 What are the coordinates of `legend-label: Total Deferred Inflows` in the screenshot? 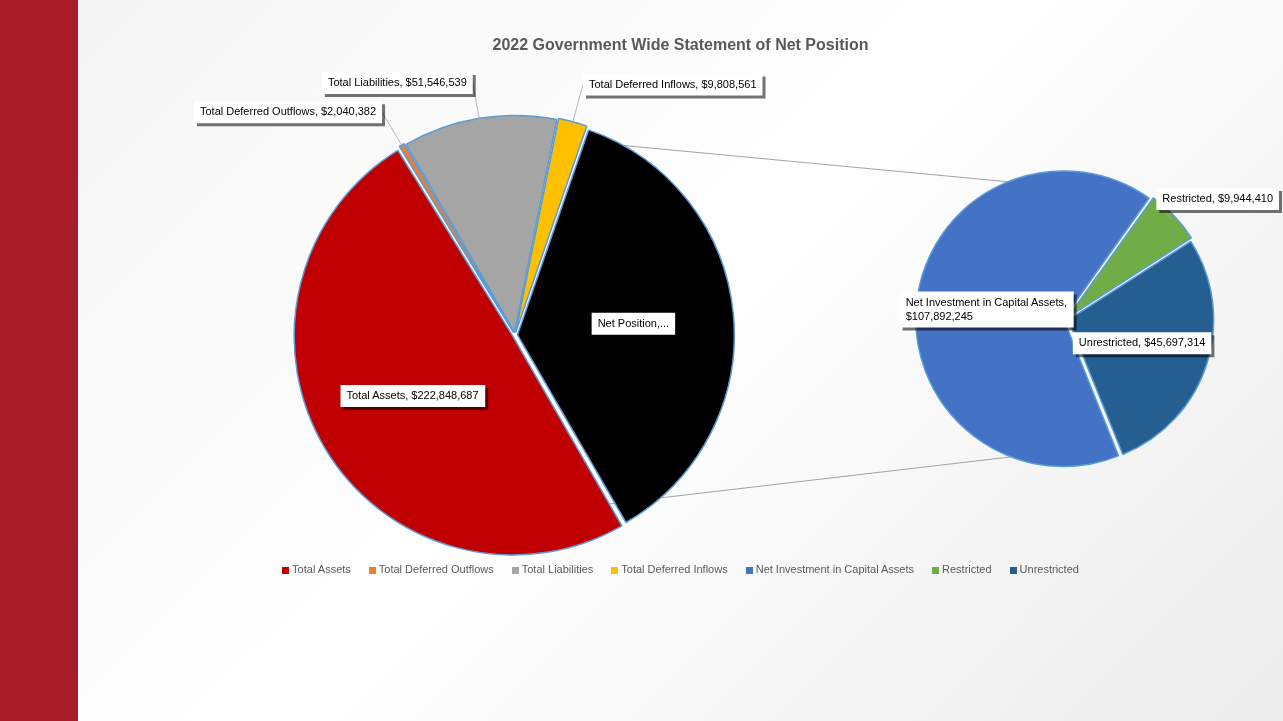 It's located at (674, 569).